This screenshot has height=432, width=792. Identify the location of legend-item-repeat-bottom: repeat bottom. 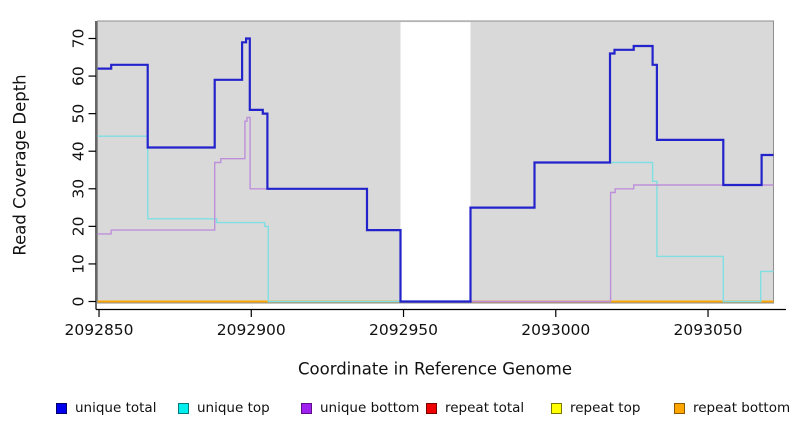
(732, 408).